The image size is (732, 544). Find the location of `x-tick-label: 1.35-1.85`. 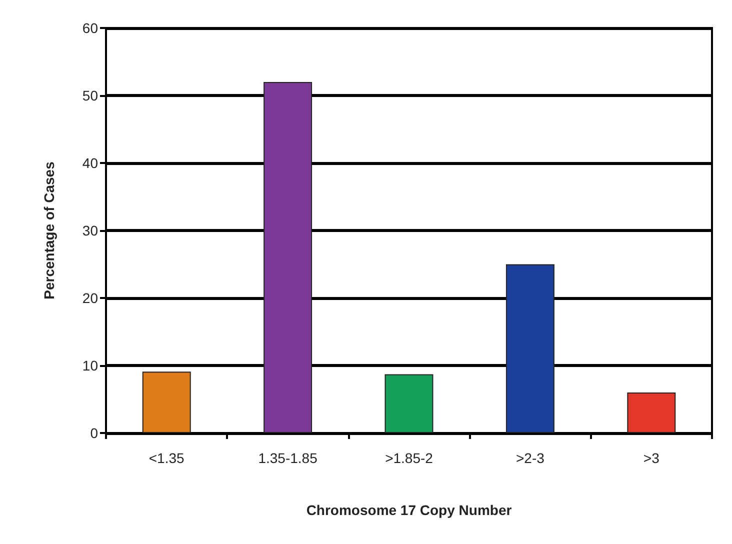

x-tick-label: 1.35-1.85 is located at coordinates (288, 458).